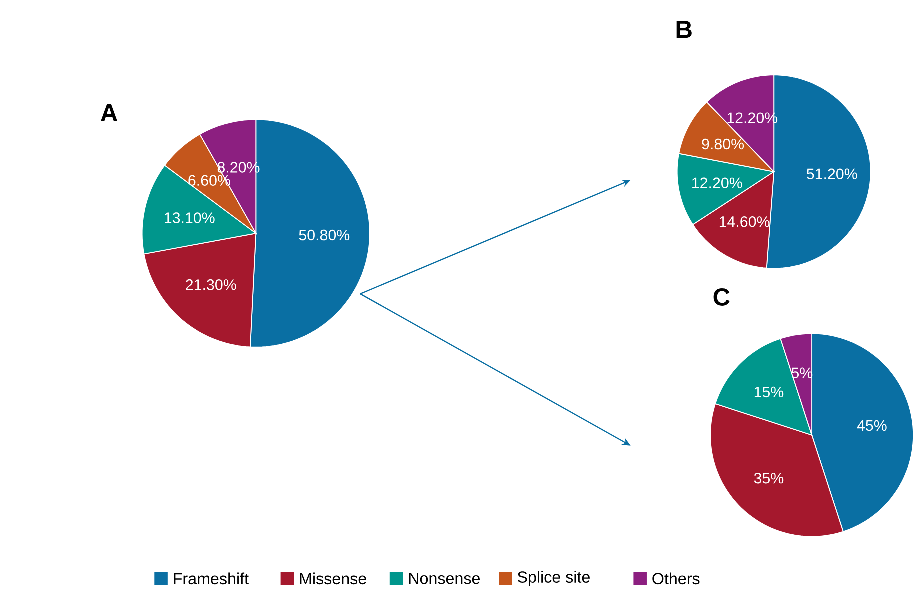 Image resolution: width=914 pixels, height=597 pixels. I want to click on chart-title: B, so click(684, 29).